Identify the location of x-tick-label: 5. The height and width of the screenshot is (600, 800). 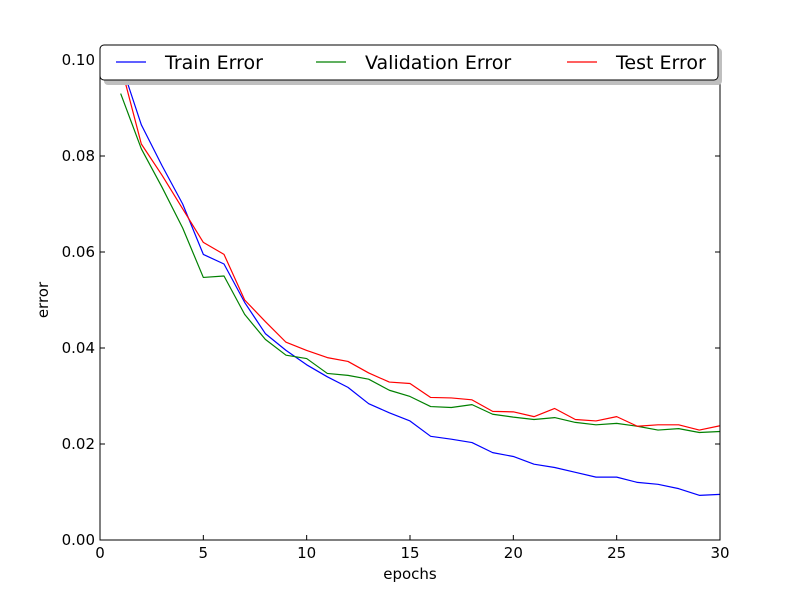
(204, 553).